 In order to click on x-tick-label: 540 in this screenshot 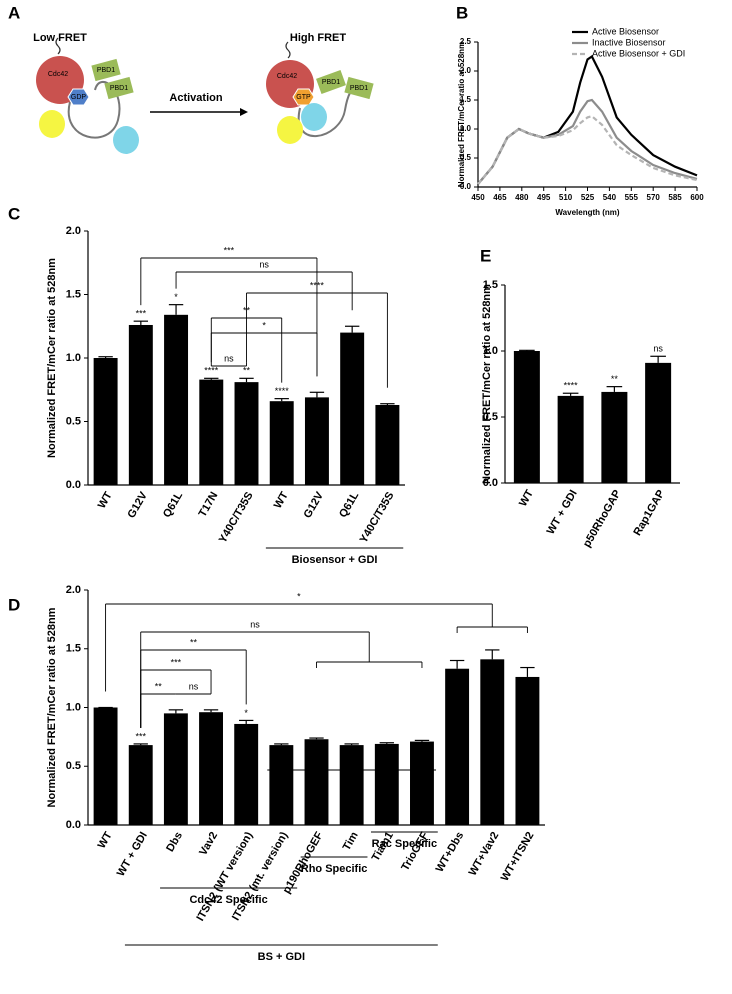, I will do `click(610, 197)`.